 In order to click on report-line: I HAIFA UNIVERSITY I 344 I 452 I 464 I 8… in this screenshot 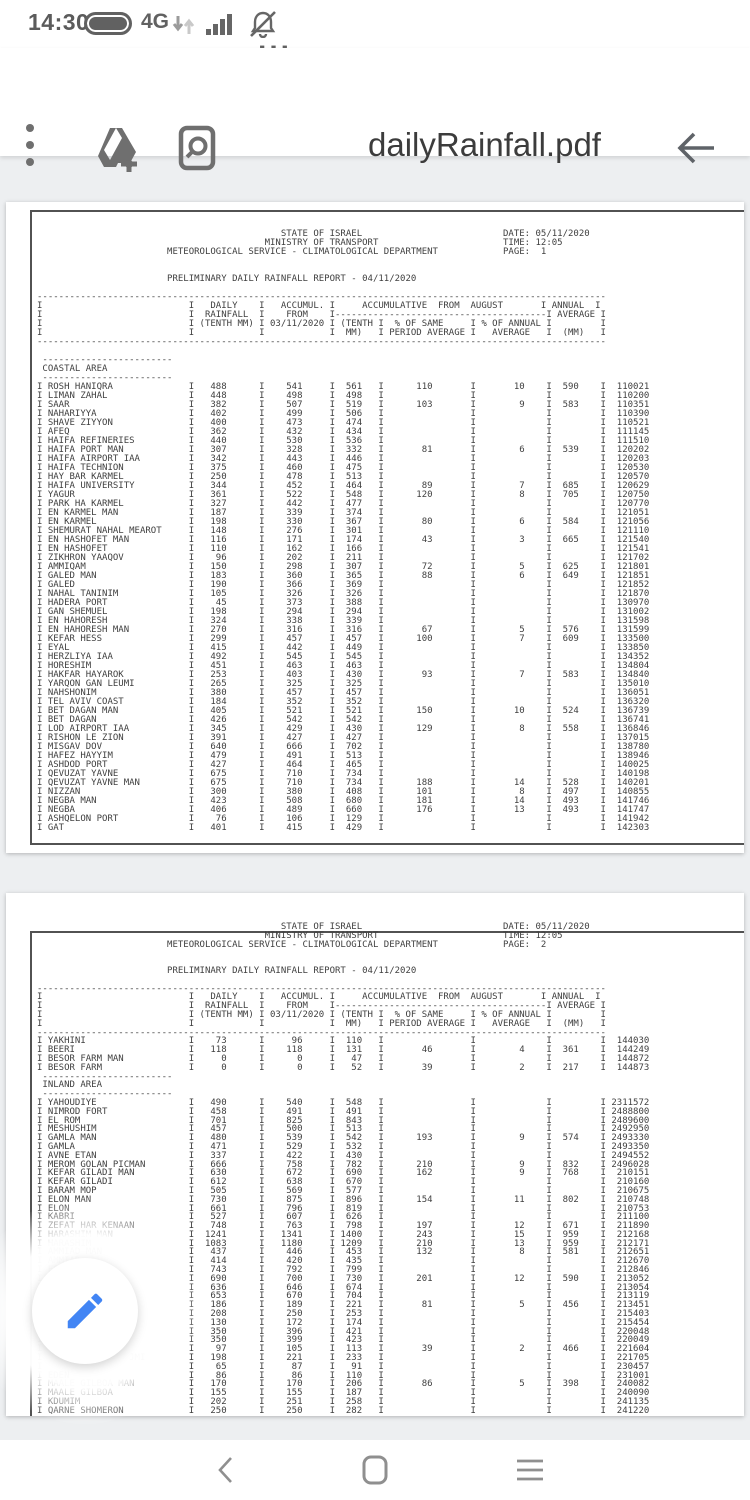, I will do `click(343, 486)`.